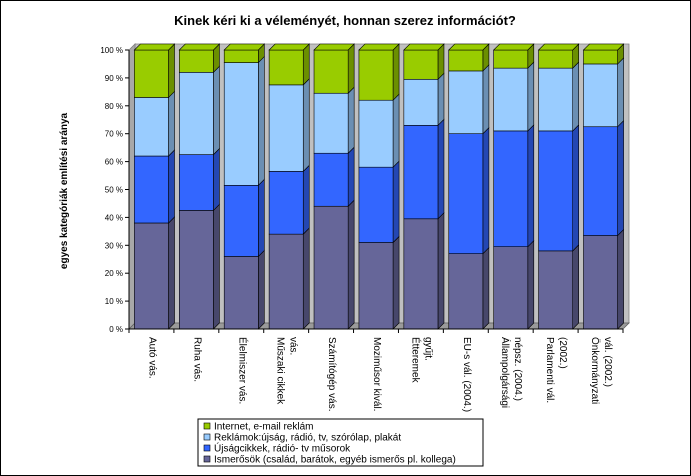 The image size is (691, 476). I want to click on x-category-label: Autó vás., so click(151, 358).